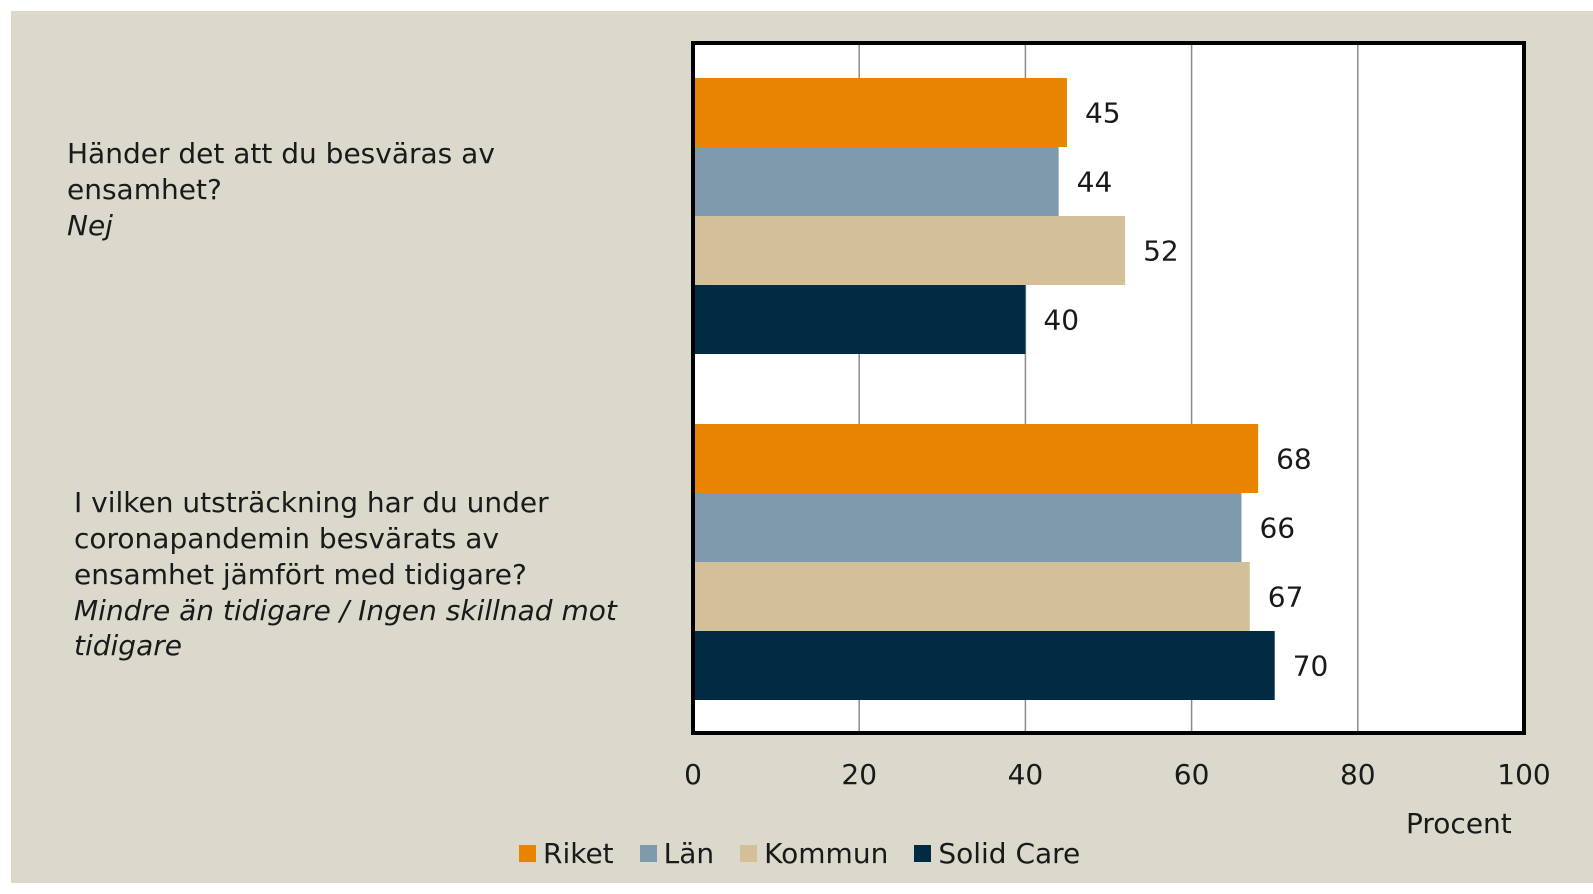 This screenshot has width=1593, height=894. What do you see at coordinates (281, 153) in the screenshot?
I see `category-1-line-1: Händer det att du besväras av` at bounding box center [281, 153].